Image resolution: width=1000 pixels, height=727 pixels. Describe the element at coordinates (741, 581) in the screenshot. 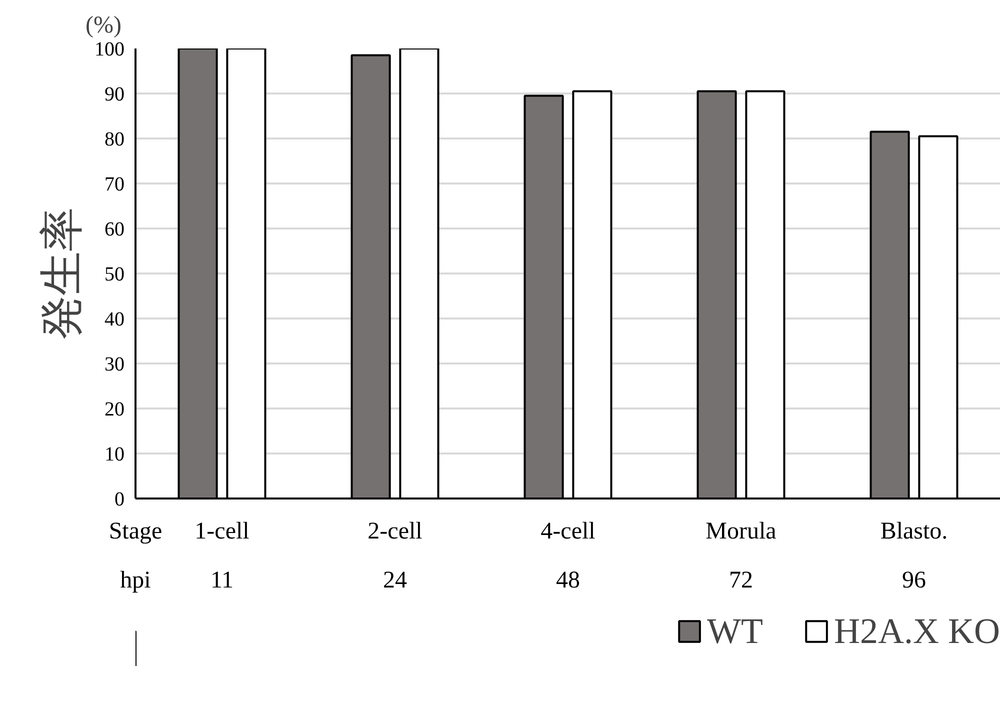

I see `text: 72` at that location.